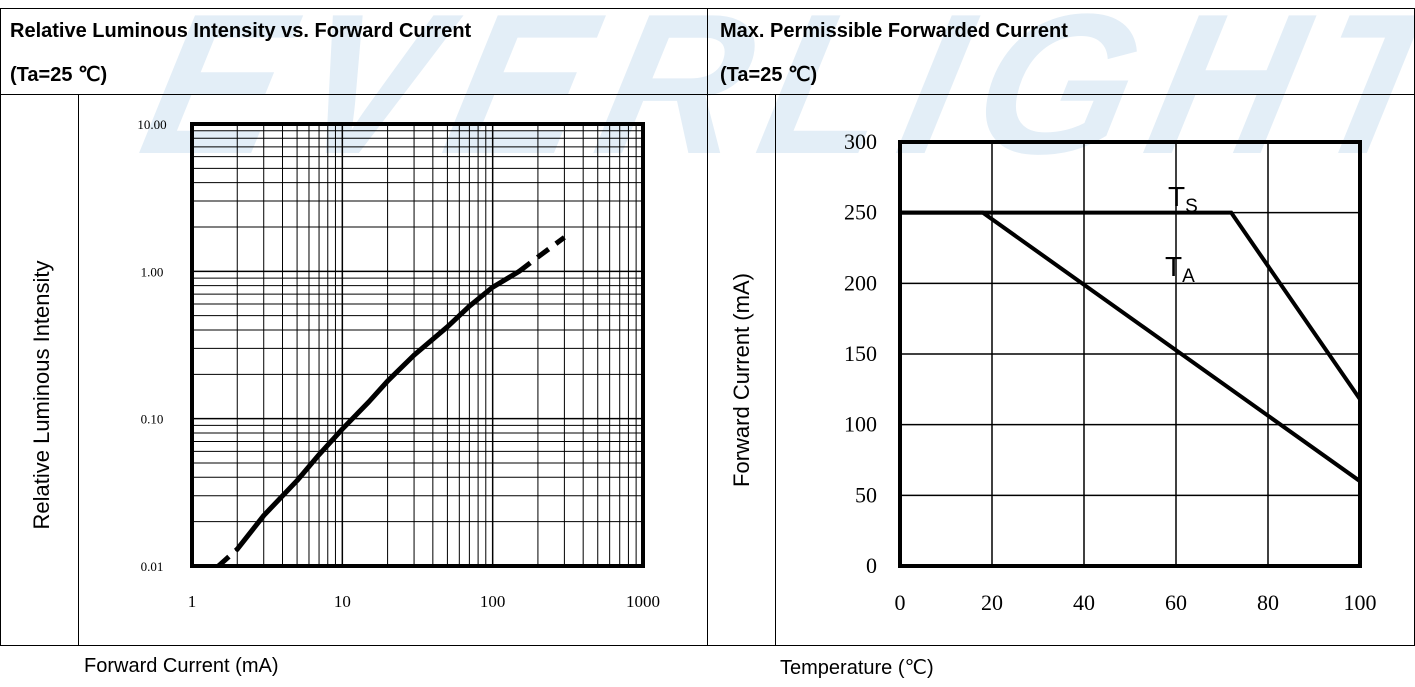 This screenshot has width=1415, height=687. I want to click on y-tick-label: 250, so click(860, 212).